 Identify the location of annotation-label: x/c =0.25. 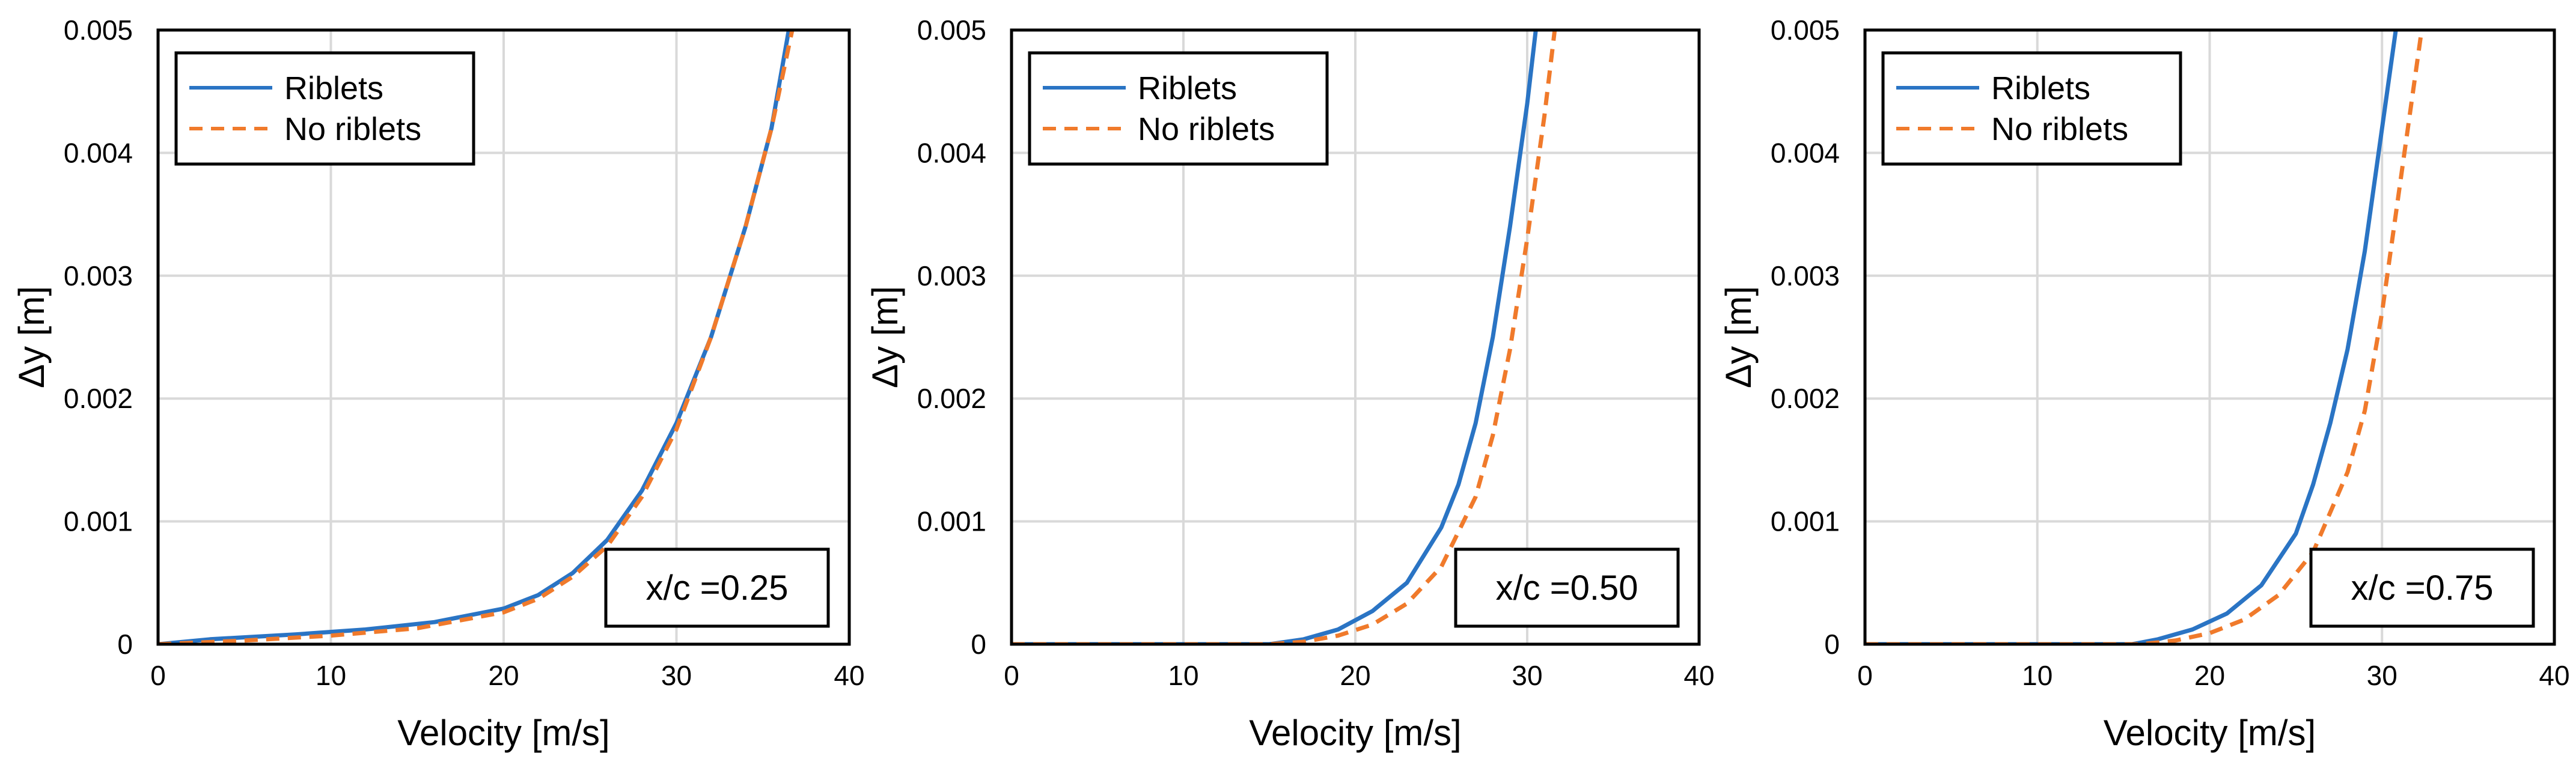
(717, 588).